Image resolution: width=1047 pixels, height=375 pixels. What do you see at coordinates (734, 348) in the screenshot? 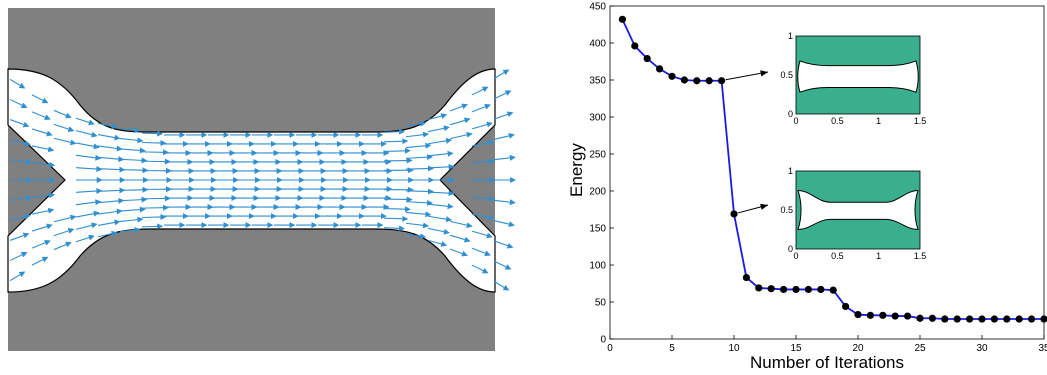
I see `x-tick-label: 10` at bounding box center [734, 348].